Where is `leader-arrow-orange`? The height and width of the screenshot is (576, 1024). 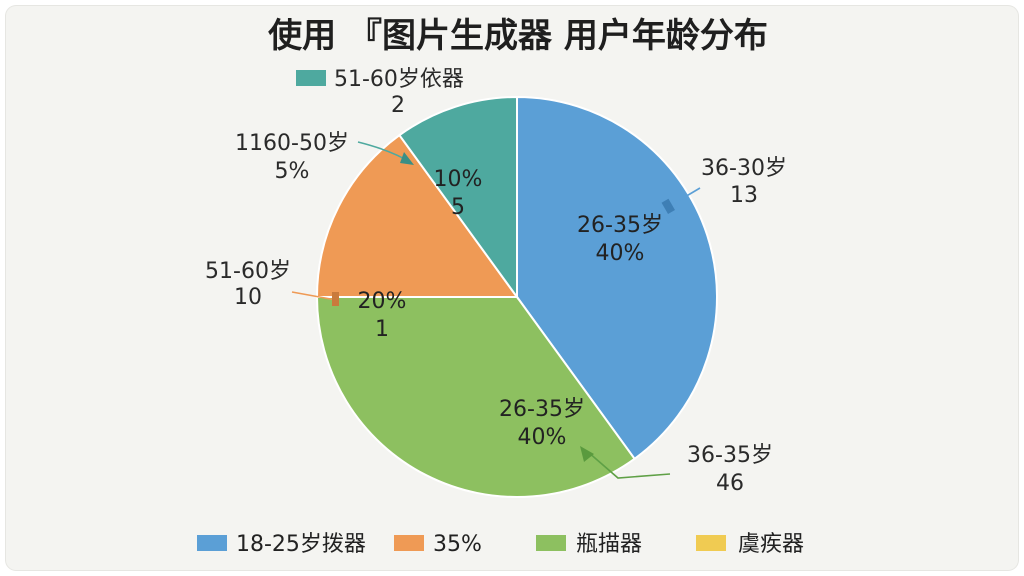 leader-arrow-orange is located at coordinates (335, 299).